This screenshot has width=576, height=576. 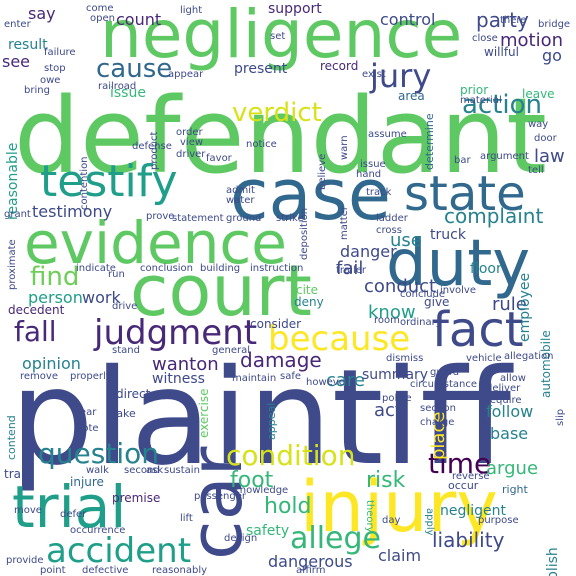 I want to click on word-conclusion: conclusion, so click(x=167, y=268).